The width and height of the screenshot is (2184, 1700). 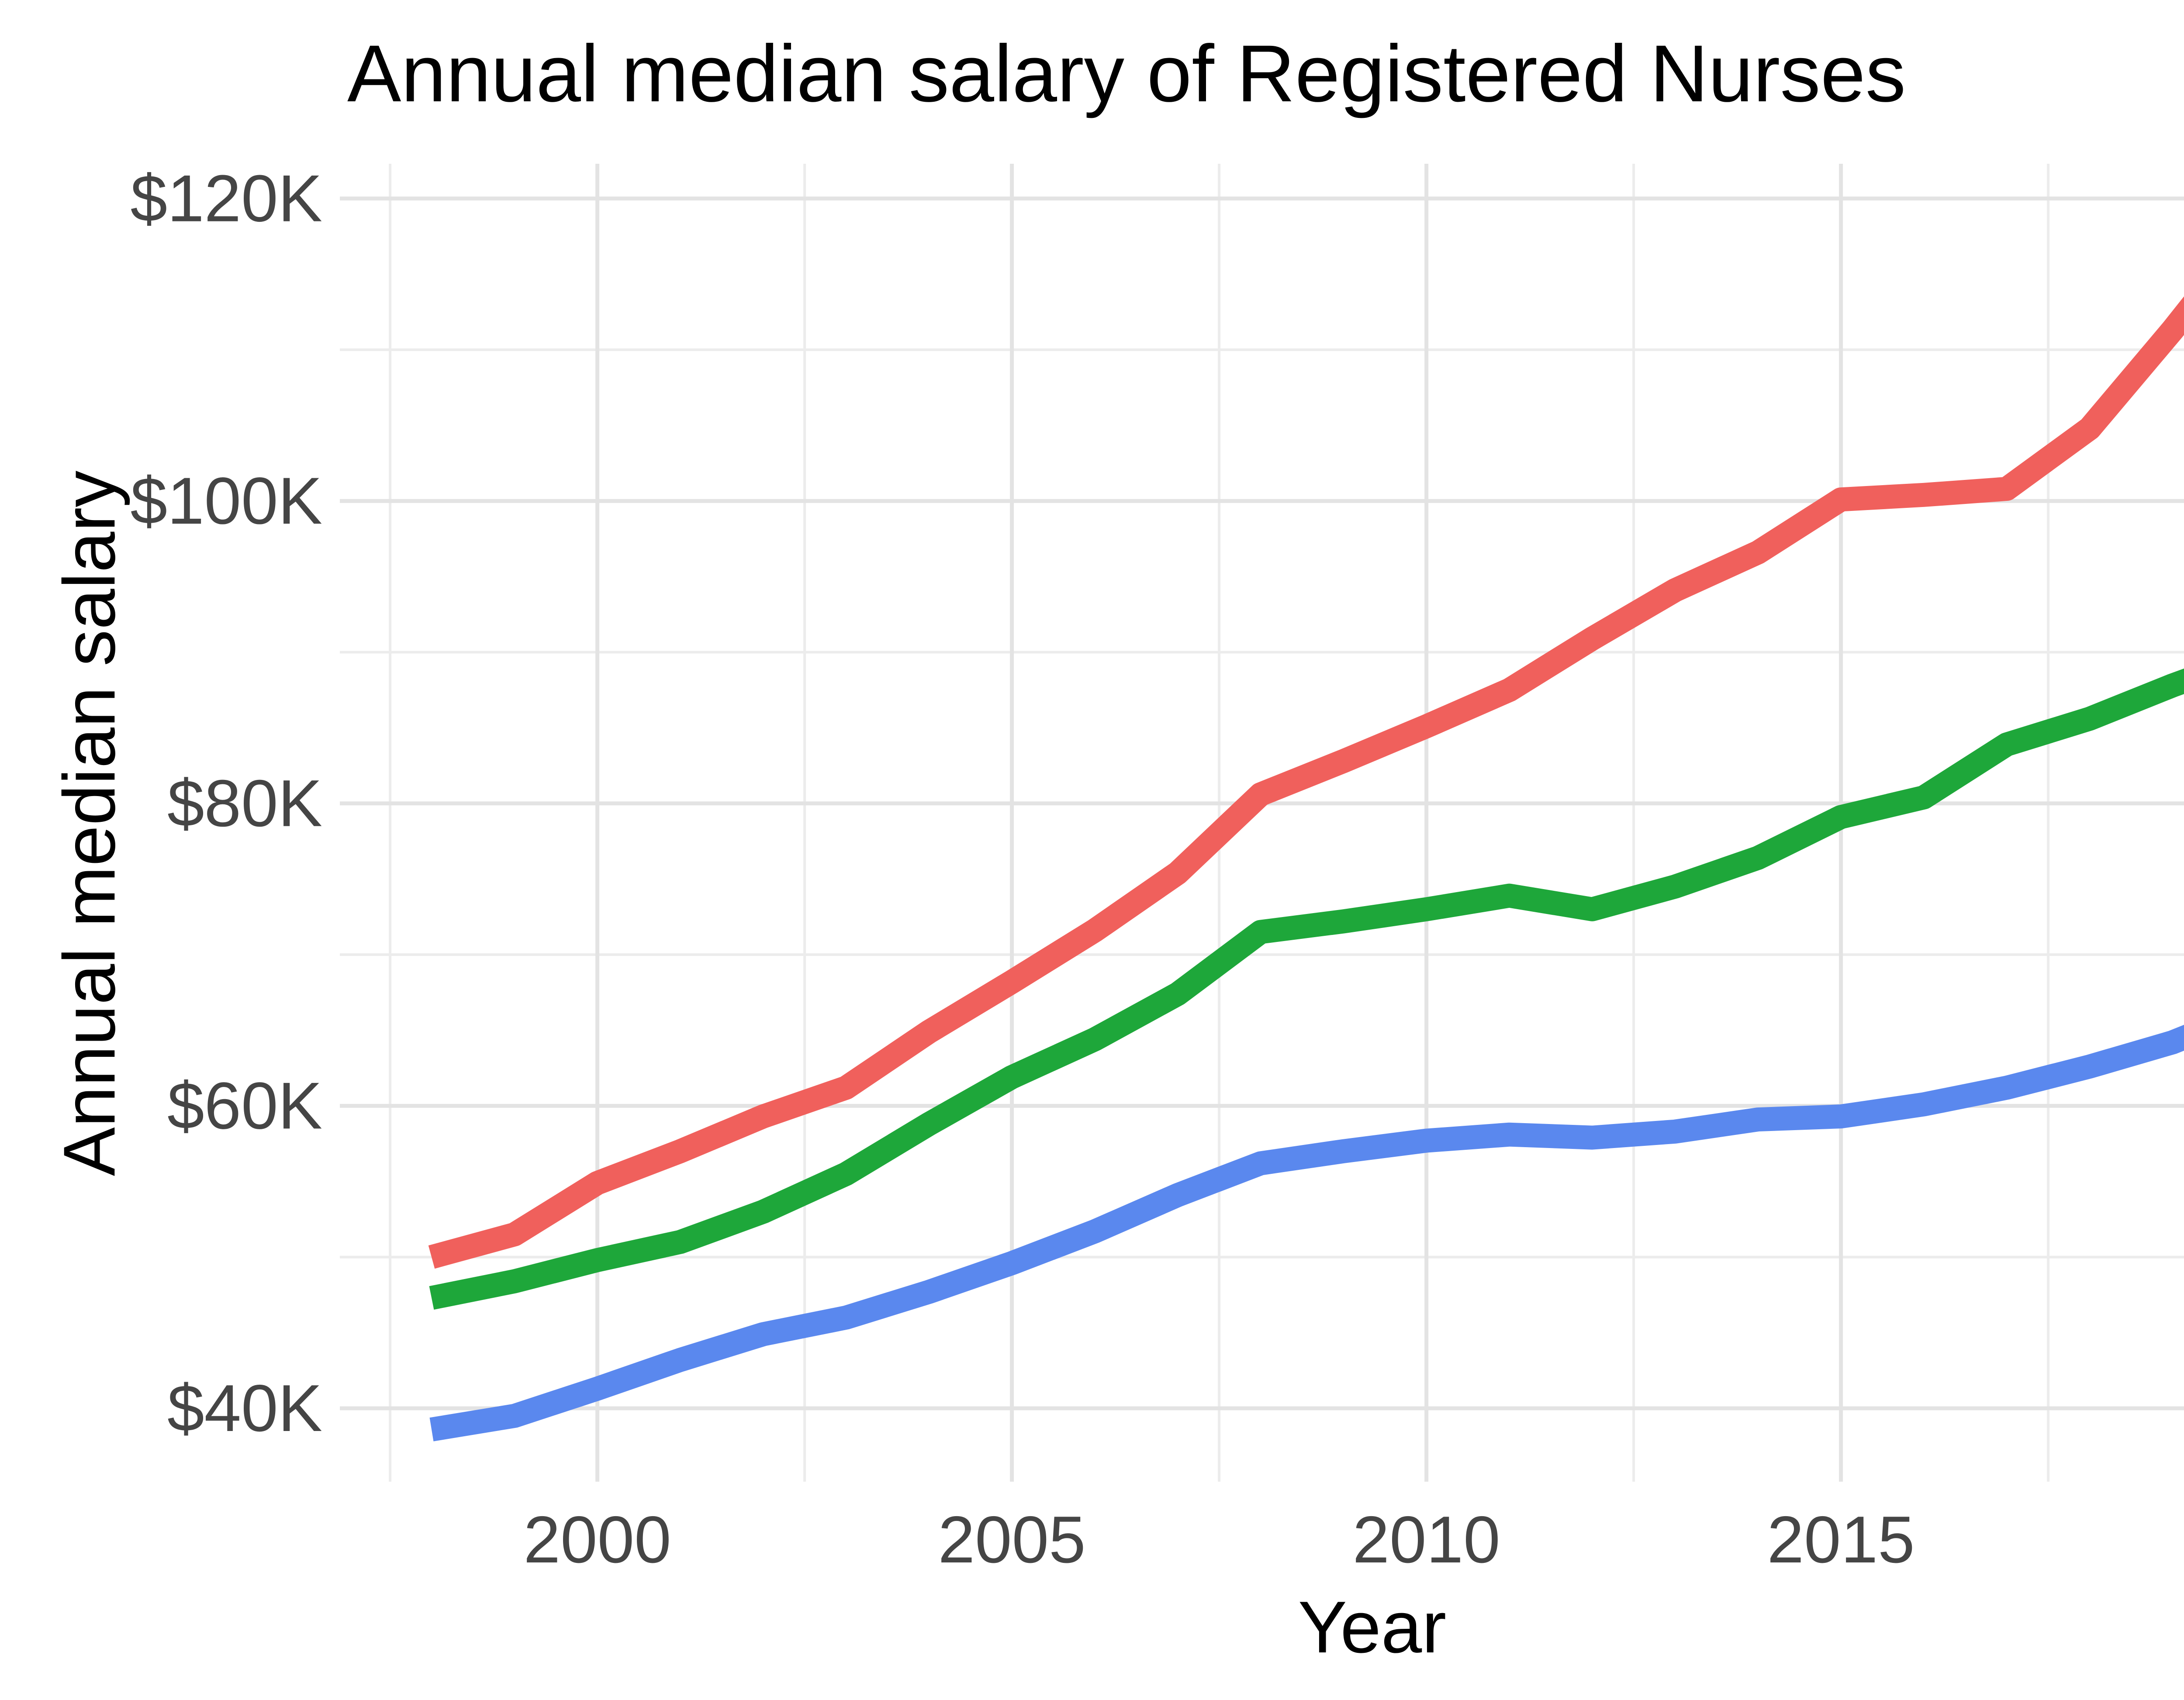 What do you see at coordinates (226, 501) in the screenshot?
I see `y-tick-label: $100K` at bounding box center [226, 501].